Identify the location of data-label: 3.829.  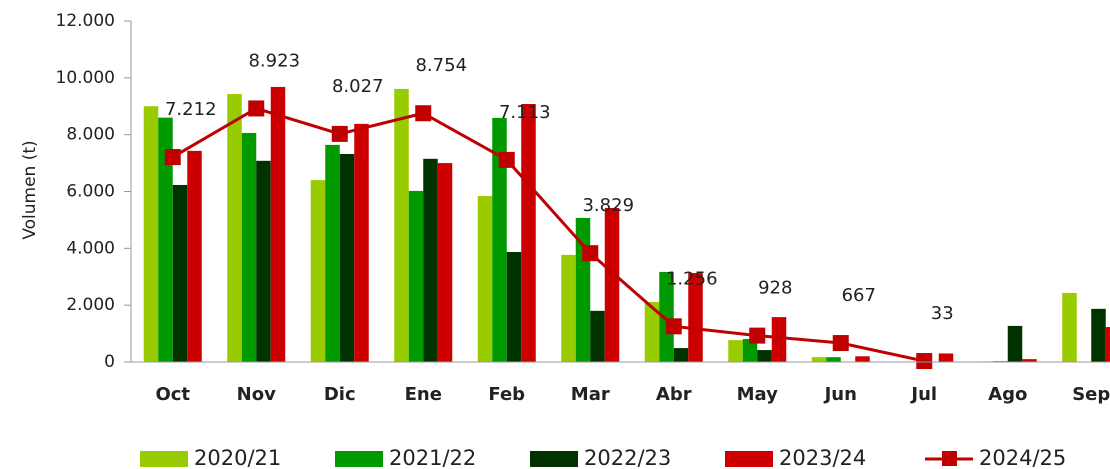
(608, 205).